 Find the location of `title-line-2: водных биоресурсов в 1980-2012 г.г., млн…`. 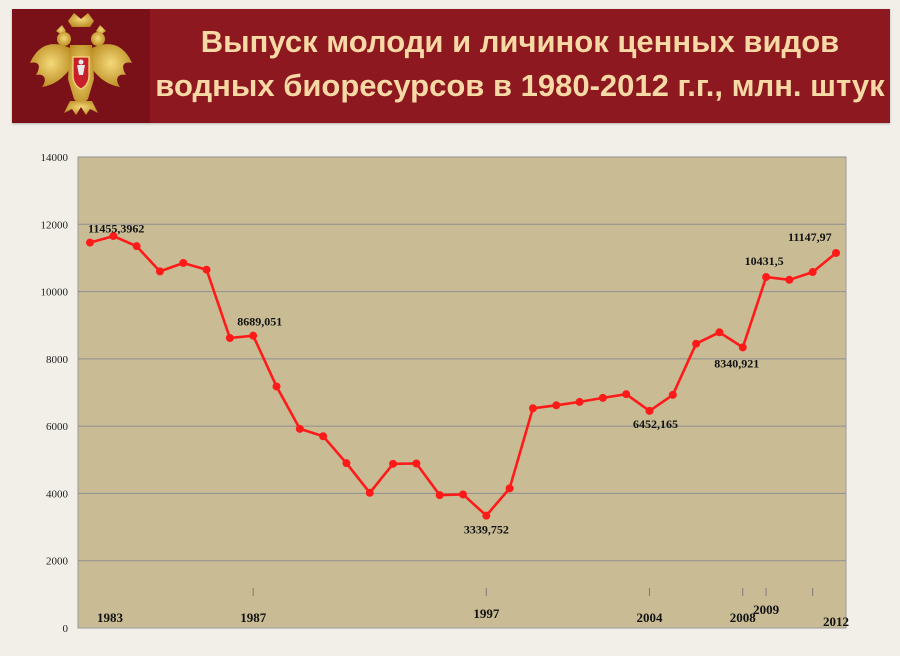

title-line-2: водных биоресурсов в 1980-2012 г.г., млн… is located at coordinates (520, 85).